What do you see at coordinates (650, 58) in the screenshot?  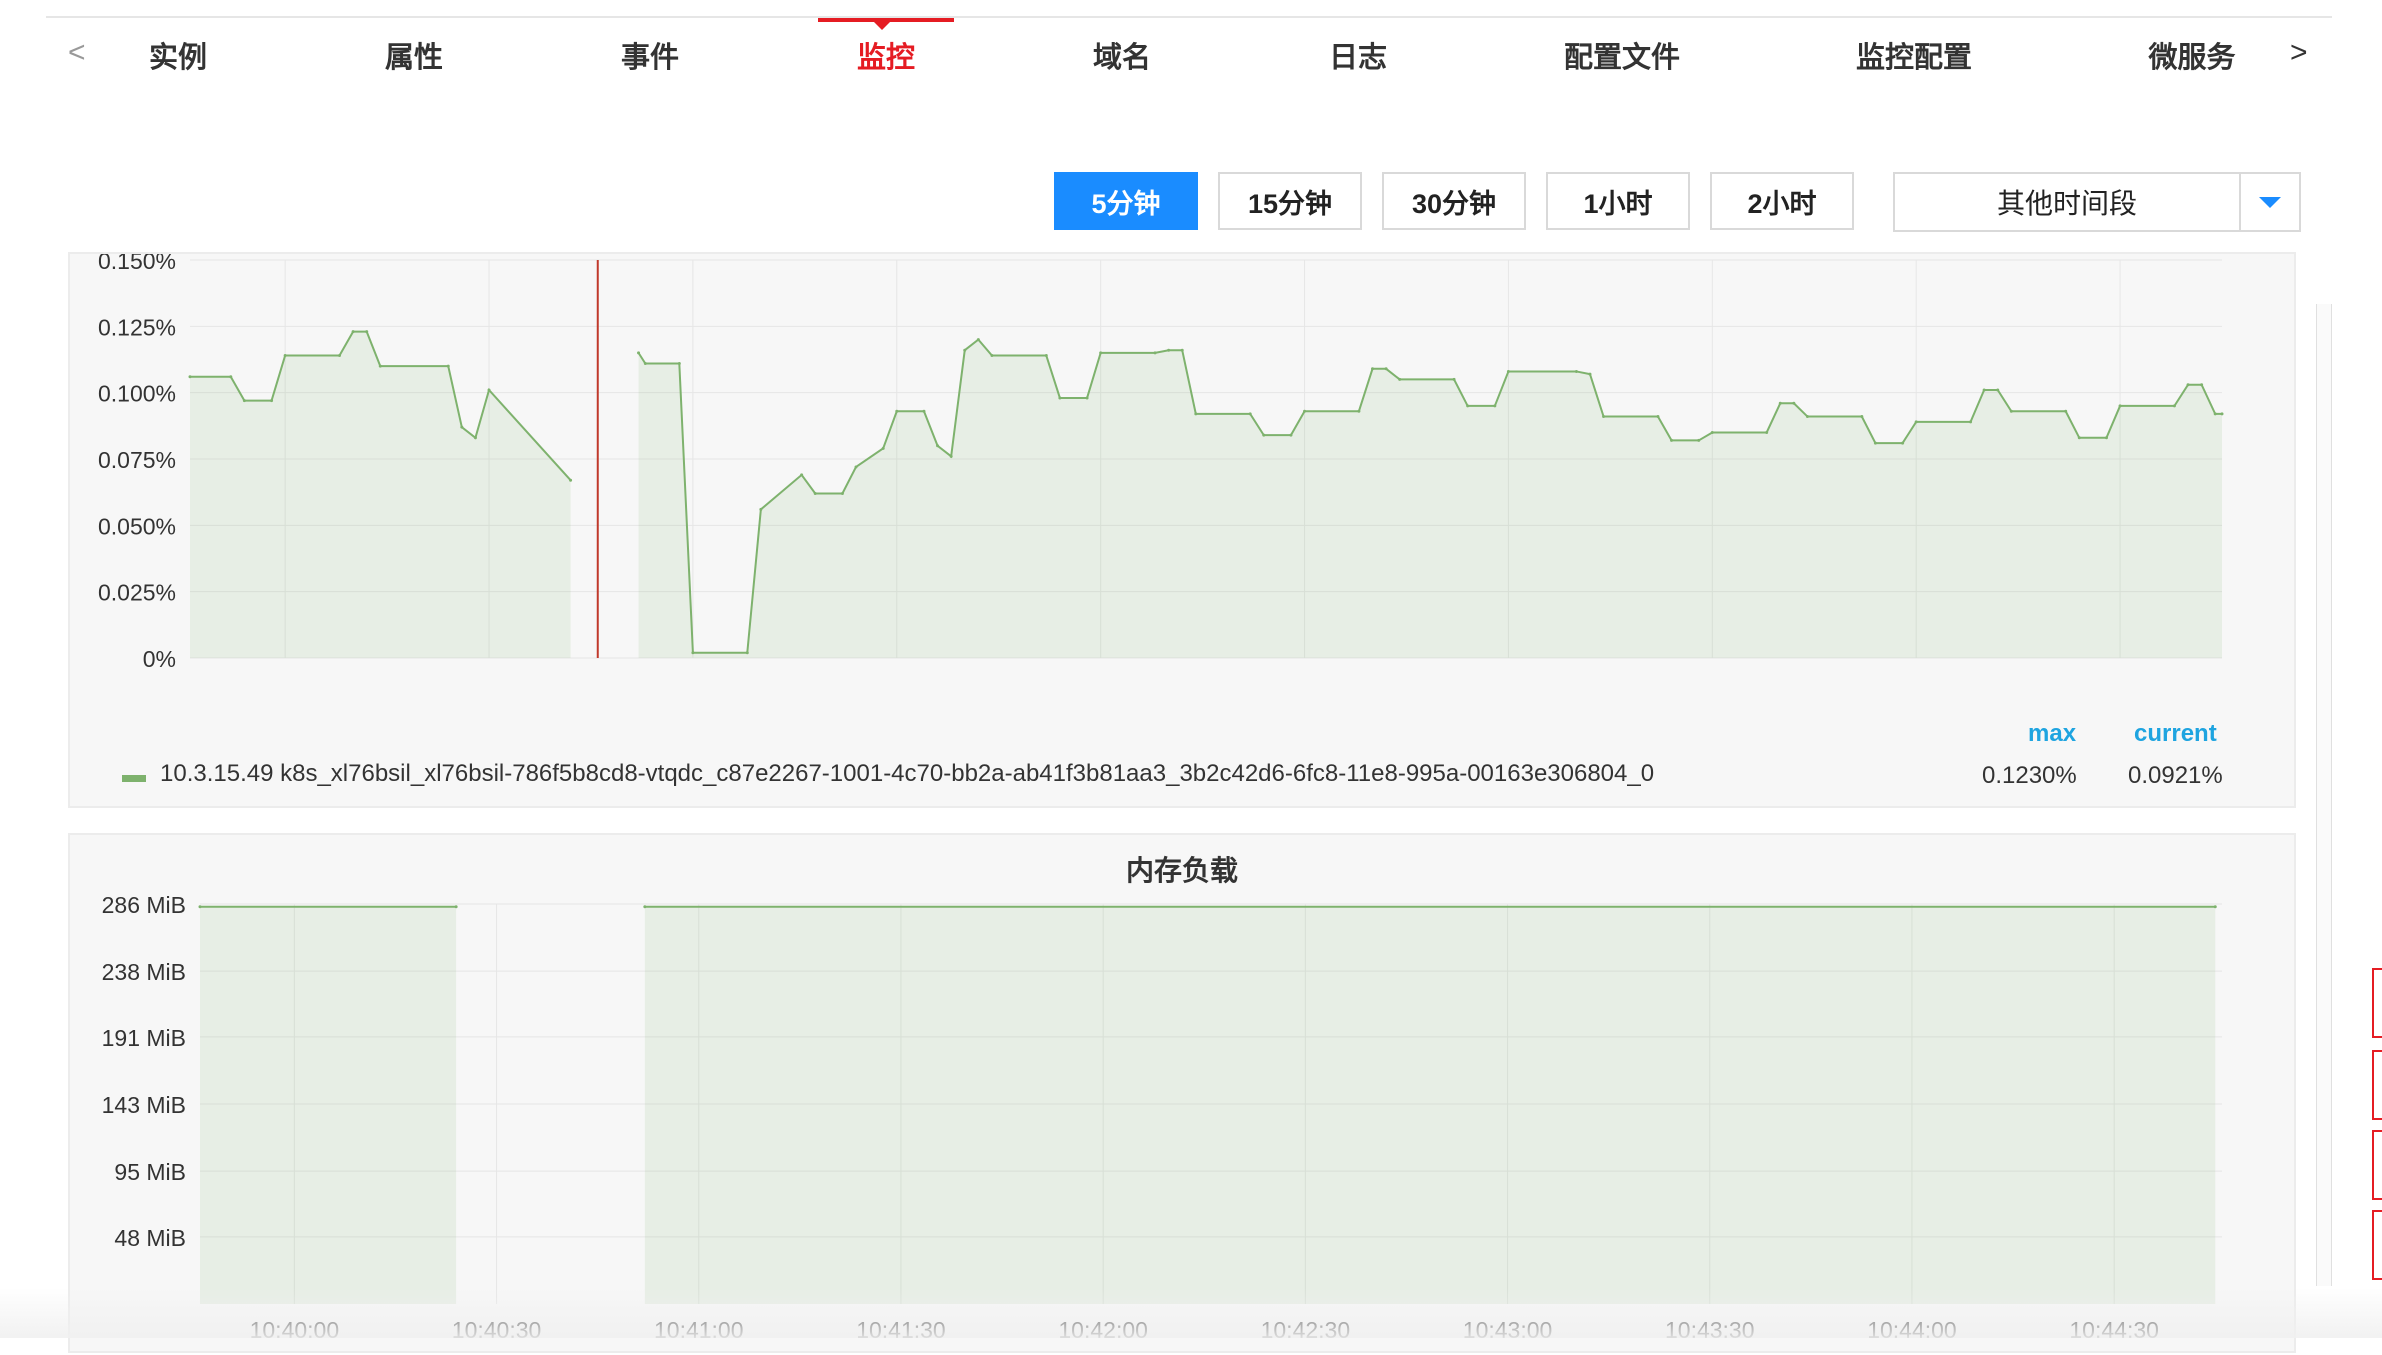 I see `tab-events: 事件` at bounding box center [650, 58].